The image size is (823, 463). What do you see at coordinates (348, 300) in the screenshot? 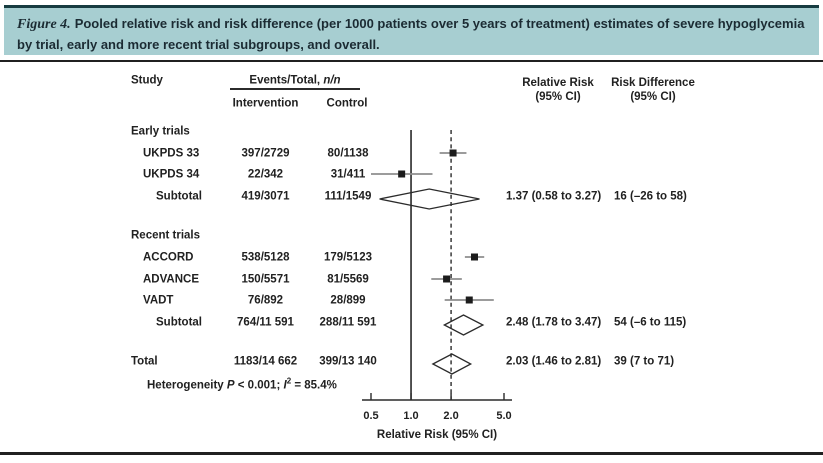
I see `control-value: 28/899` at bounding box center [348, 300].